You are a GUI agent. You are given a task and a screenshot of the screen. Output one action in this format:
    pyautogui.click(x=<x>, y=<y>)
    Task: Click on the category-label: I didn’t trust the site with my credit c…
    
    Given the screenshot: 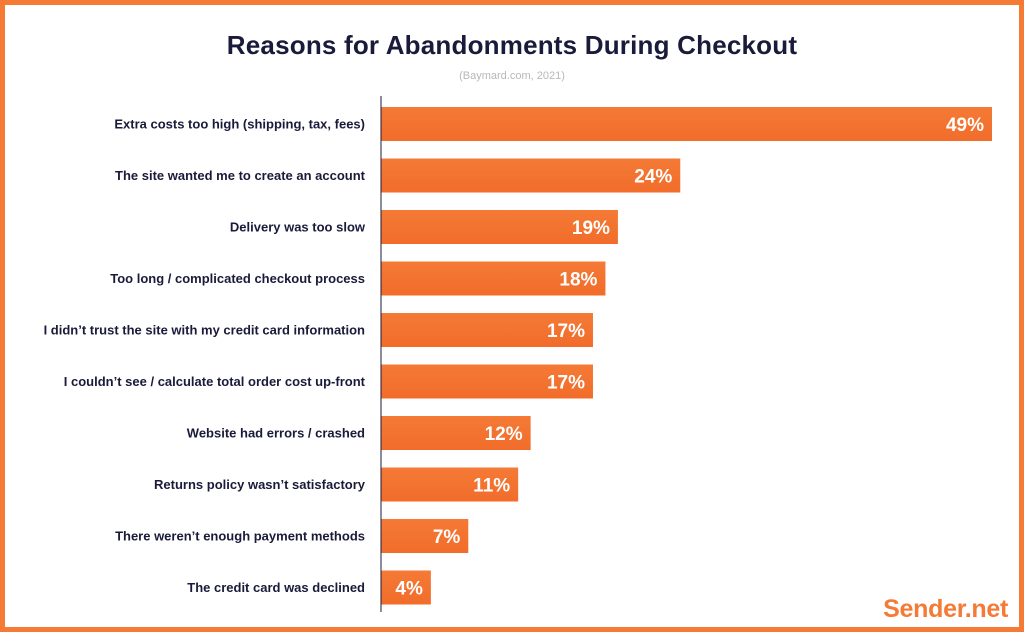 What is the action you would take?
    pyautogui.click(x=204, y=330)
    